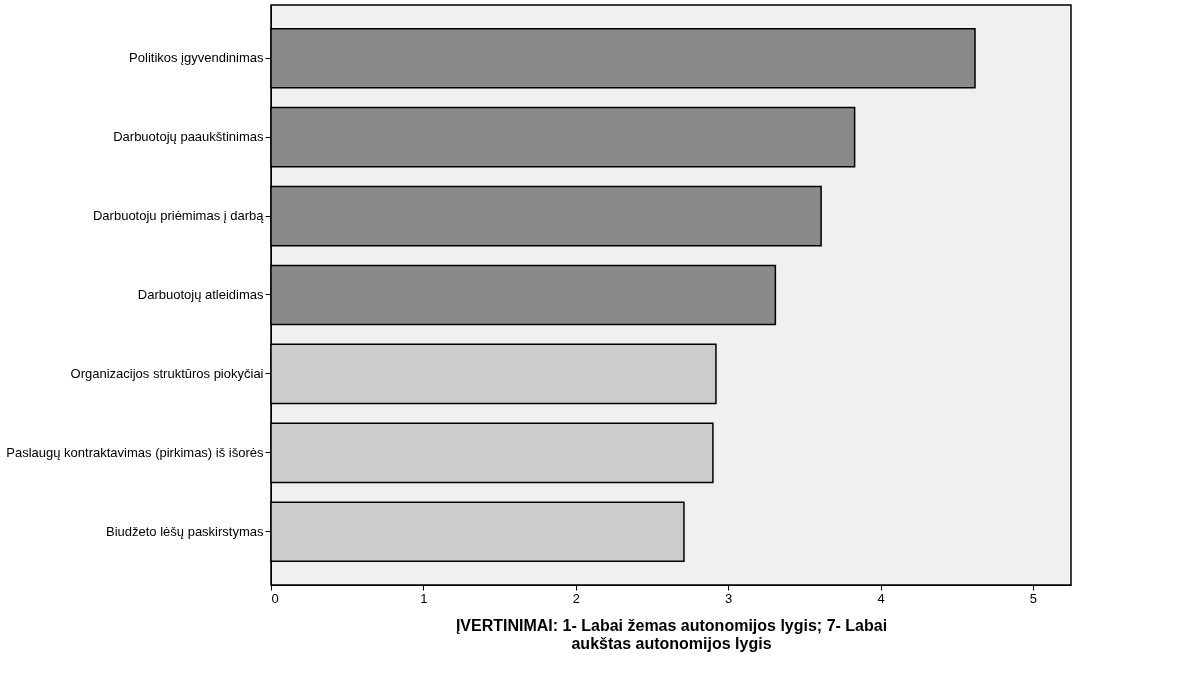 Image resolution: width=1185 pixels, height=684 pixels. What do you see at coordinates (184, 531) in the screenshot?
I see `y-tick-label: Biudžeto lėšų paskirstymas` at bounding box center [184, 531].